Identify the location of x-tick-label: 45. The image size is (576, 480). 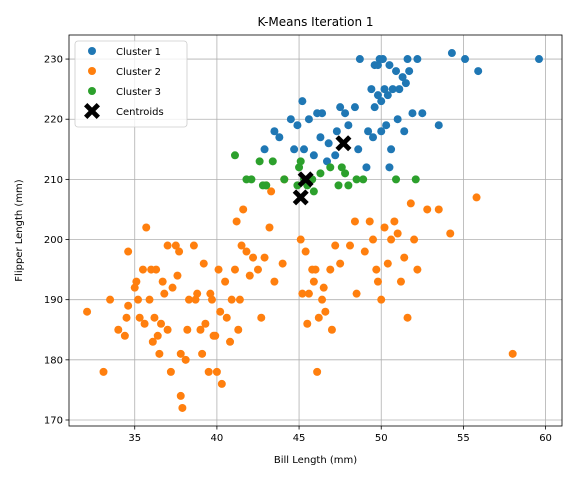
(299, 438).